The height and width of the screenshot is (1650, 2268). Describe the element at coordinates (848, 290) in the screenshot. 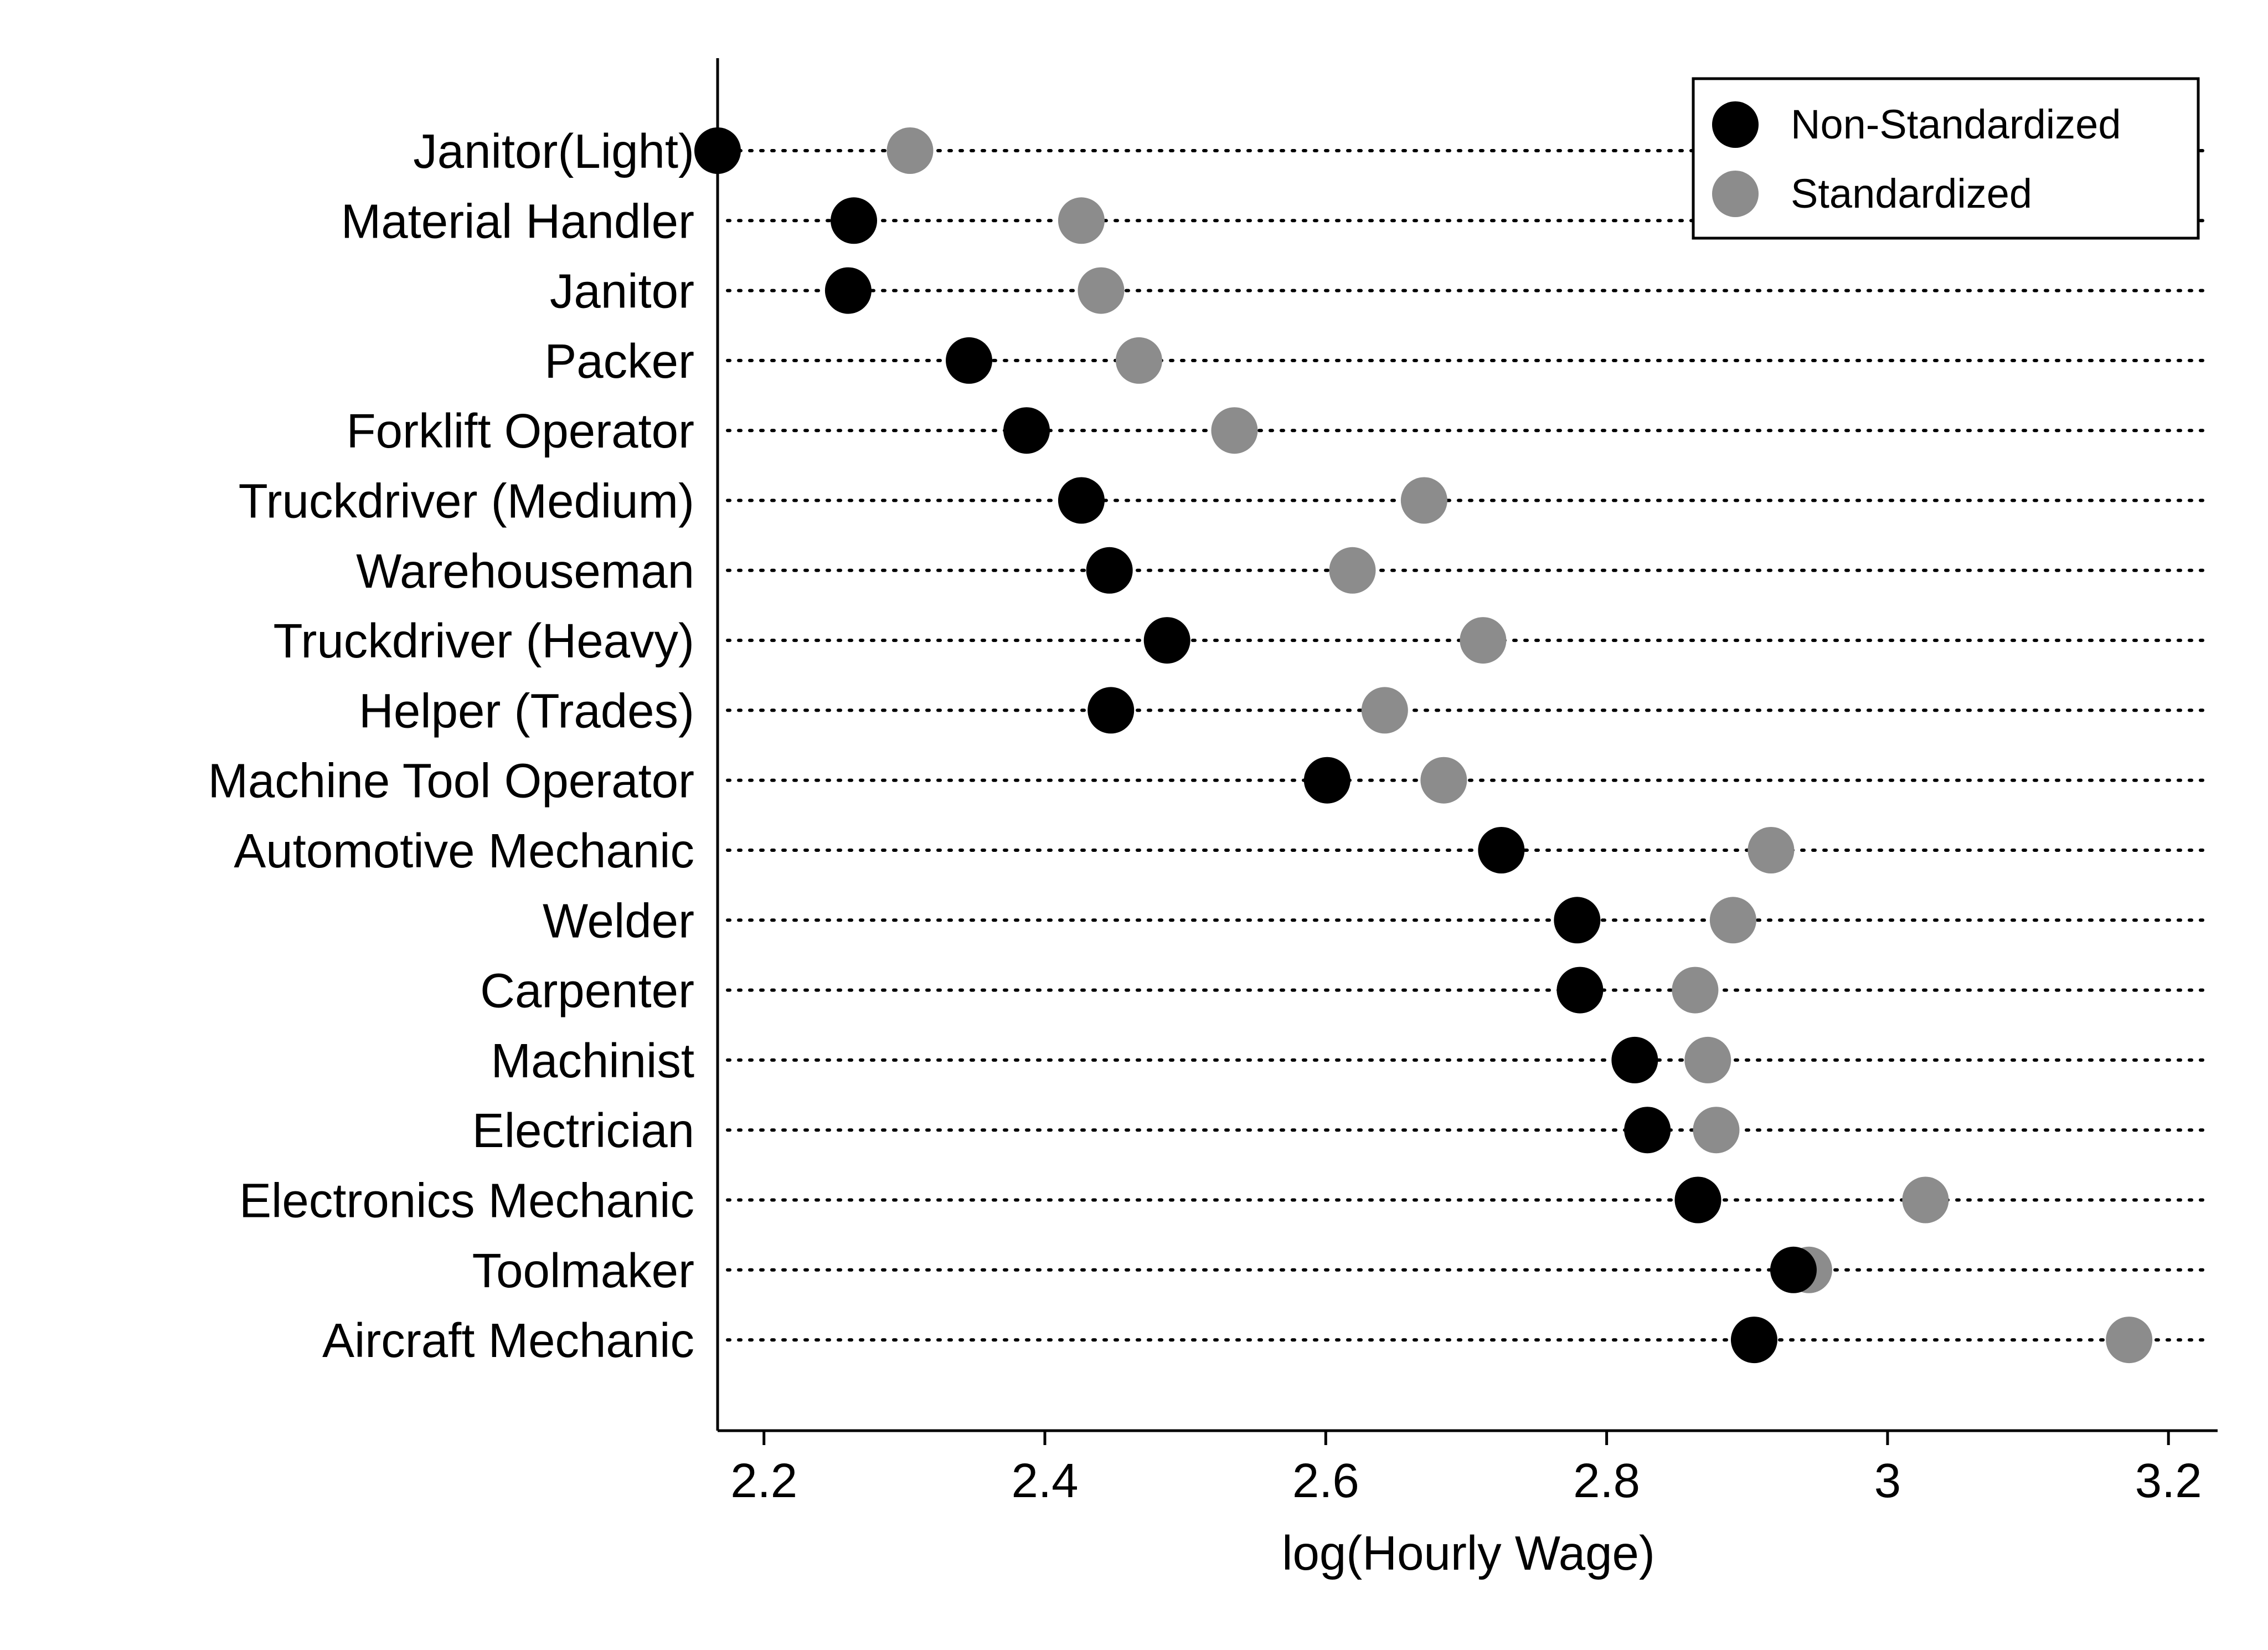

I see `point-non-standardized-janitor` at that location.